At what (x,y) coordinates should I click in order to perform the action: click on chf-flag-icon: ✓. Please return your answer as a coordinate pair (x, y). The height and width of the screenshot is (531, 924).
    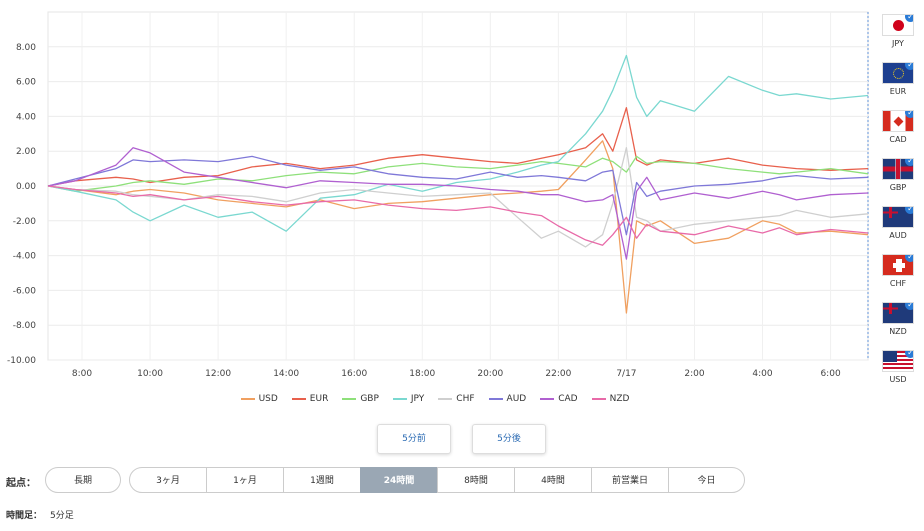
    Looking at the image, I should click on (898, 265).